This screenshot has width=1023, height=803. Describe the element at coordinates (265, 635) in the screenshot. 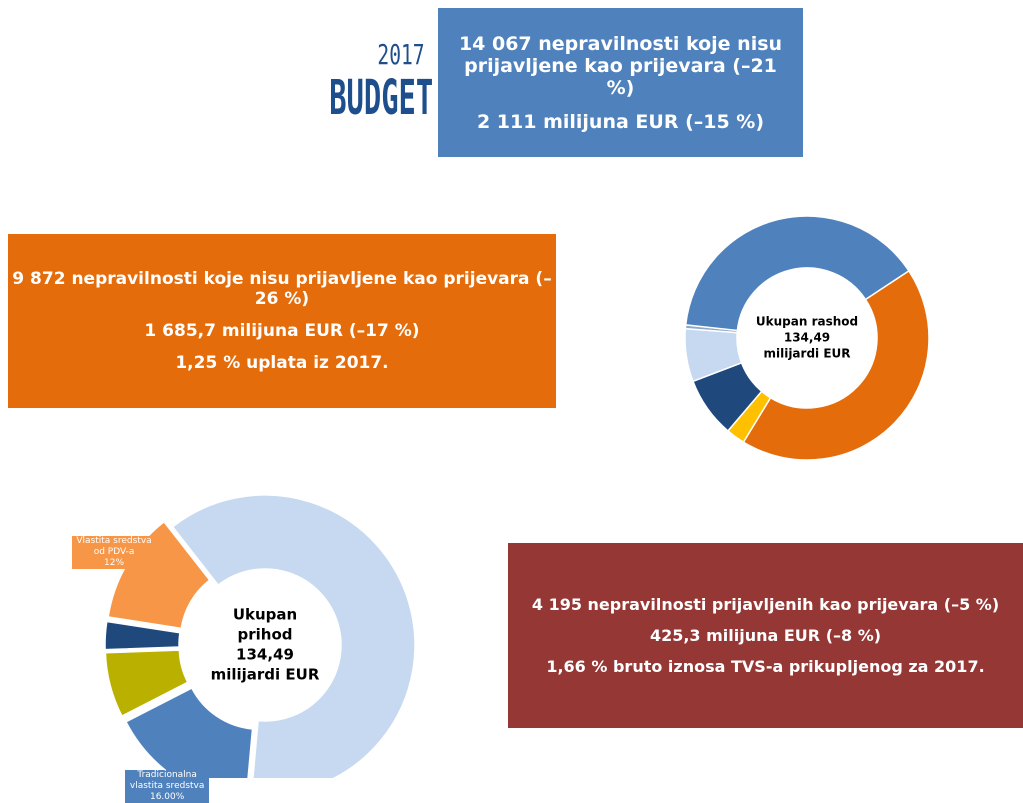

I see `center-text: prihod` at that location.